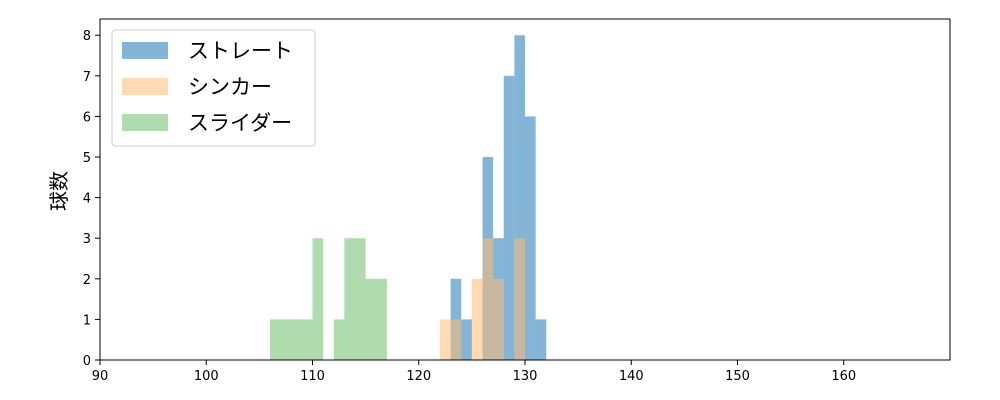 The image size is (1000, 400). I want to click on x-axis: 90 100 110 120 130 140 150 160, so click(474, 372).